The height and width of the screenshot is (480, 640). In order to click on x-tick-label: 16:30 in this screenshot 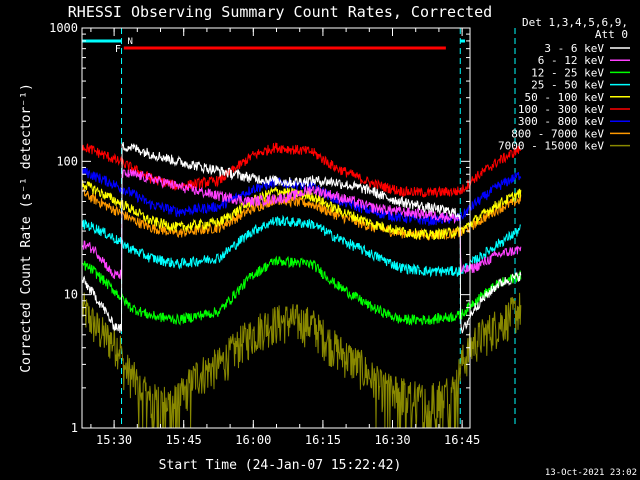, I will do `click(392, 440)`.